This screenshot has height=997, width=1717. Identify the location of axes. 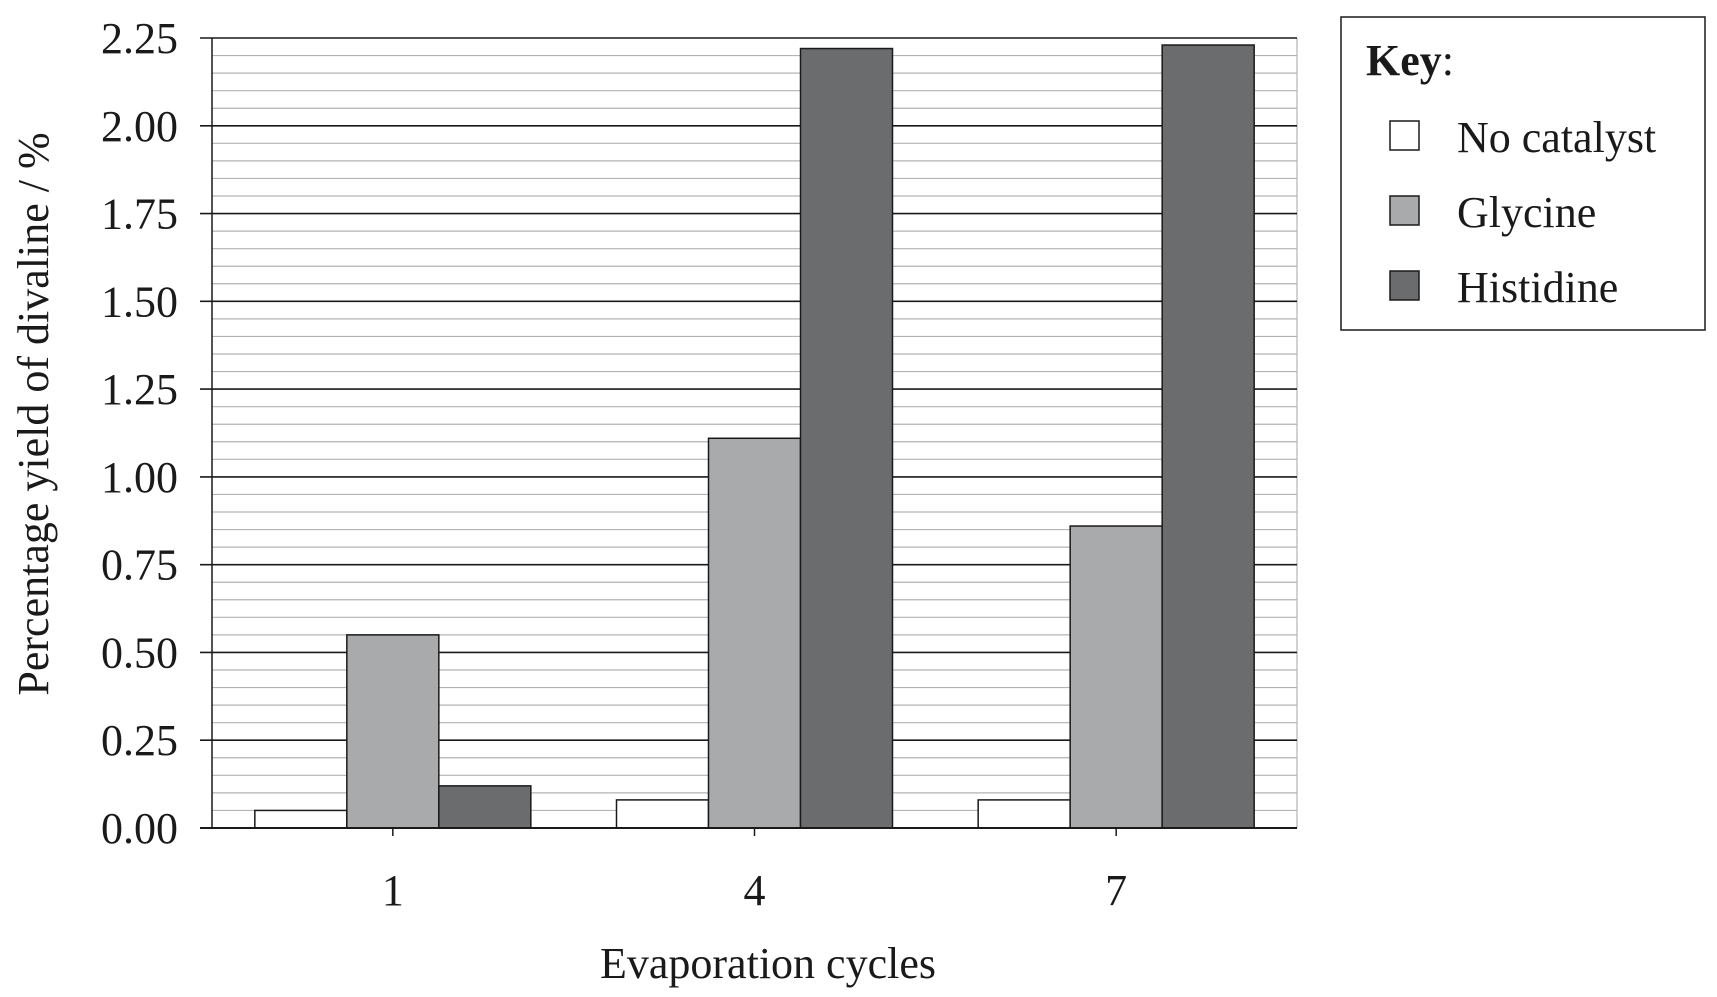
(748, 831).